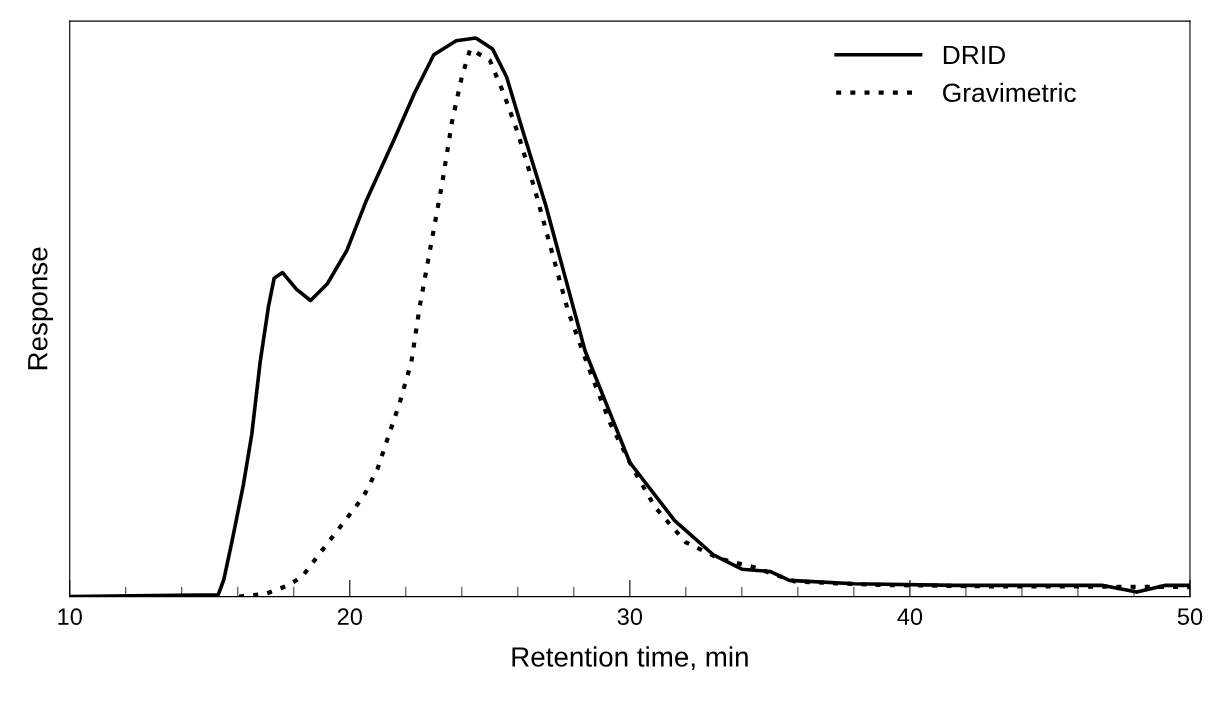 This screenshot has width=1223, height=706. I want to click on x-axis-title: Retention time, min, so click(630, 658).